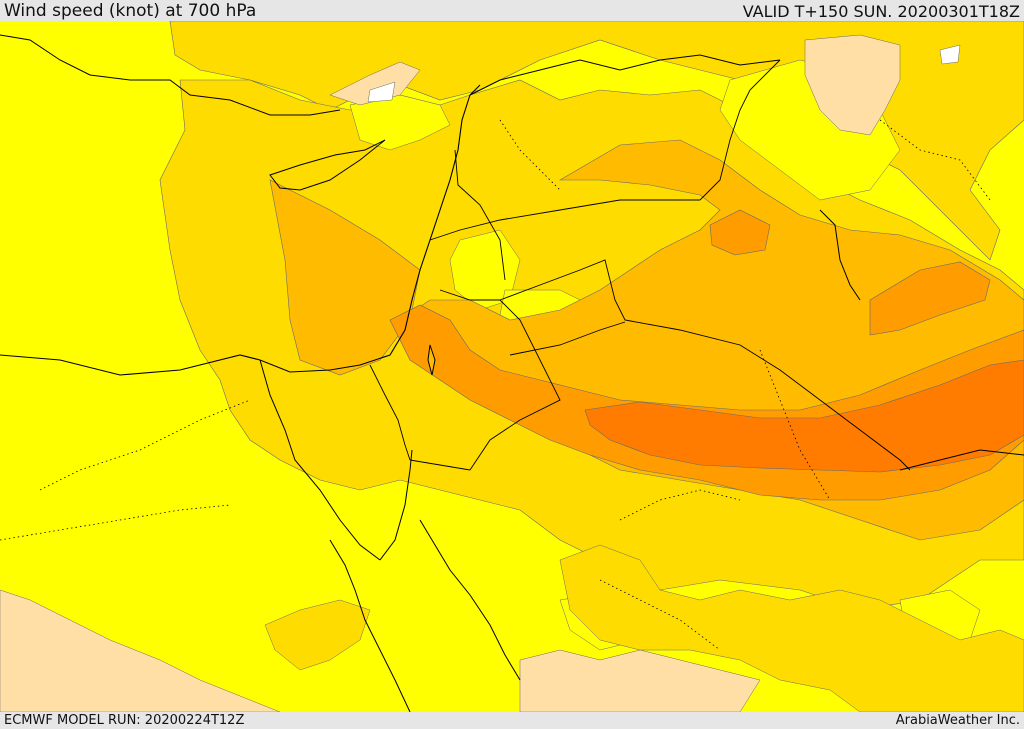 The image size is (1024, 729). Describe the element at coordinates (390, 412) in the screenshot. I see `border-egypt-israel` at that location.